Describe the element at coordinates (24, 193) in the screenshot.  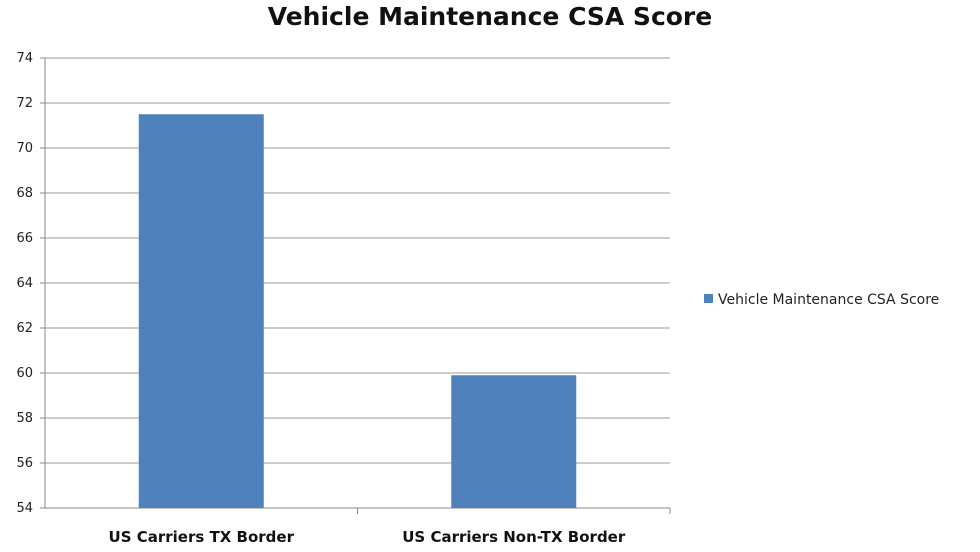
I see `y-tick-label: 68` at that location.